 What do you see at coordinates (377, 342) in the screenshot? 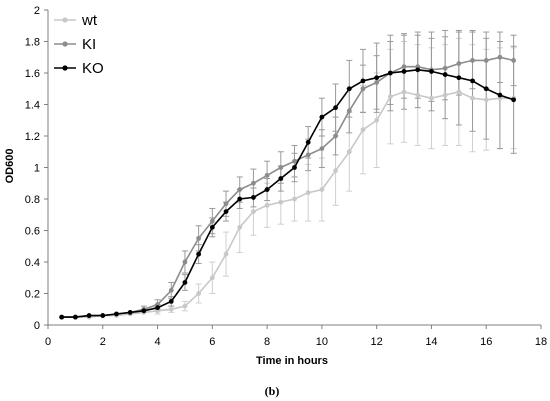
I see `x-tick-label: 12` at bounding box center [377, 342].